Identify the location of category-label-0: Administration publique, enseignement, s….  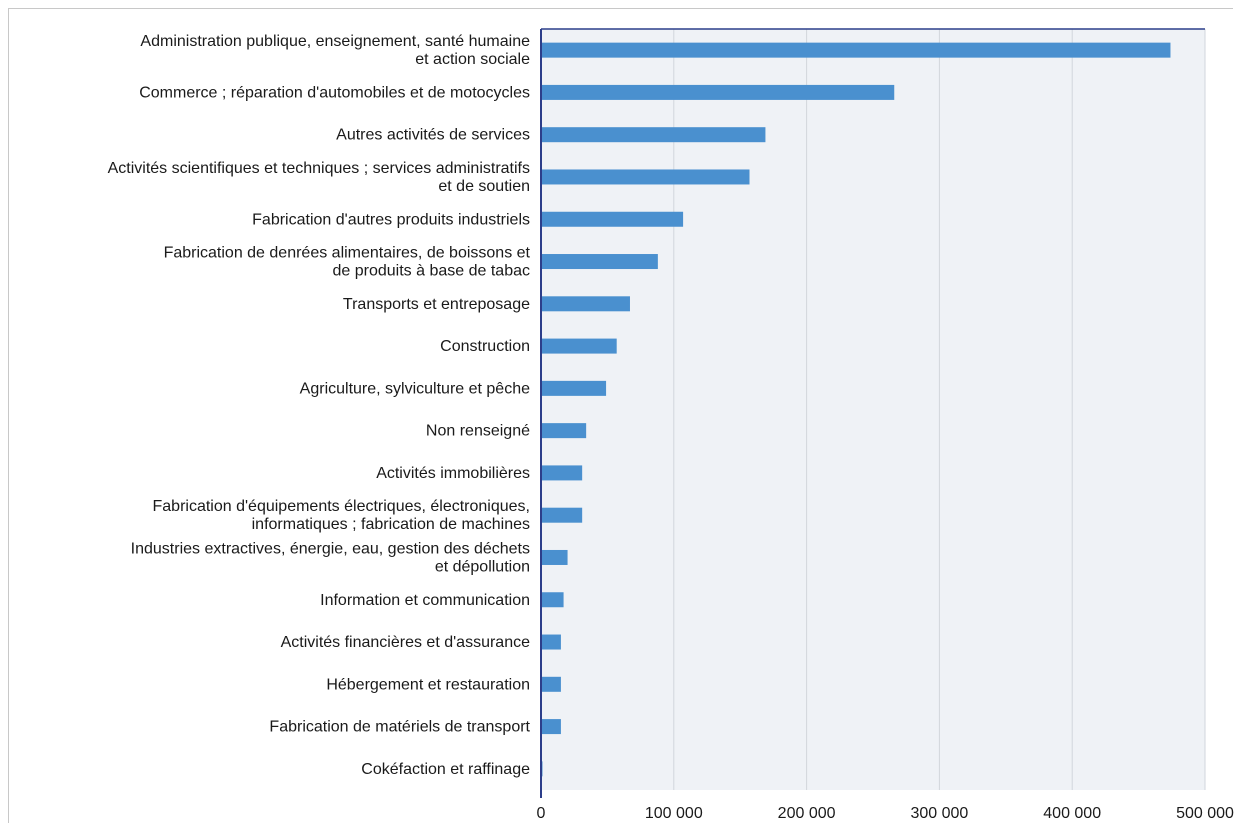
(335, 50).